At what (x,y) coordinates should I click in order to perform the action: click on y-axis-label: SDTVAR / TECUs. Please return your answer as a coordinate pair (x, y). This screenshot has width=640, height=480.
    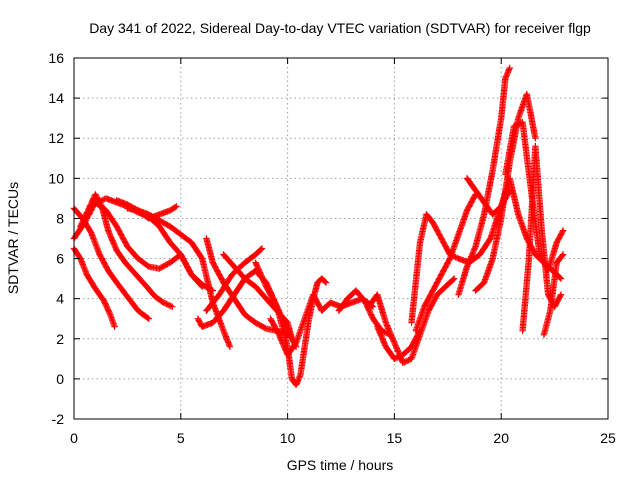
    Looking at the image, I should click on (13, 238).